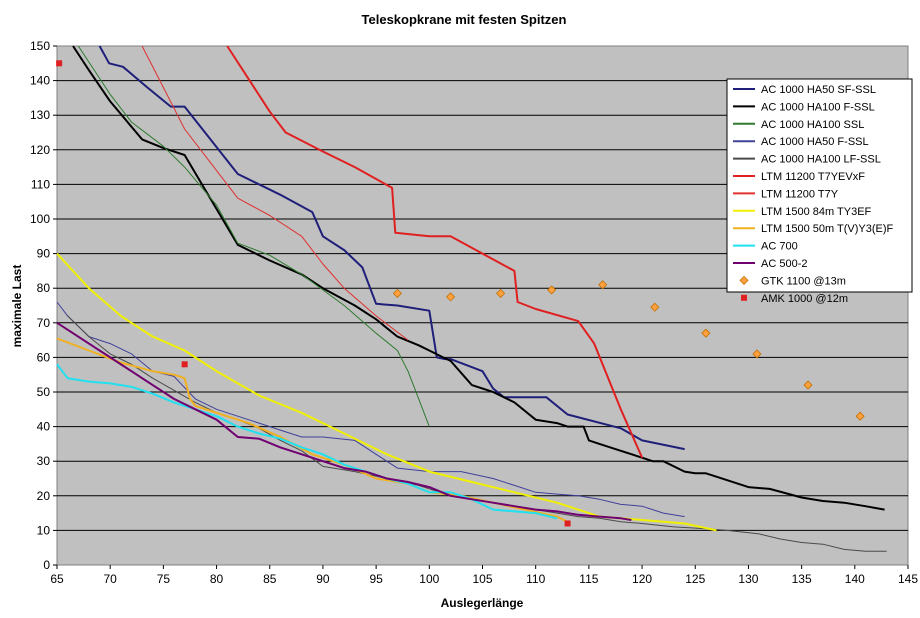  I want to click on legend-item: AC 1000 HA100 SSL, so click(798, 125).